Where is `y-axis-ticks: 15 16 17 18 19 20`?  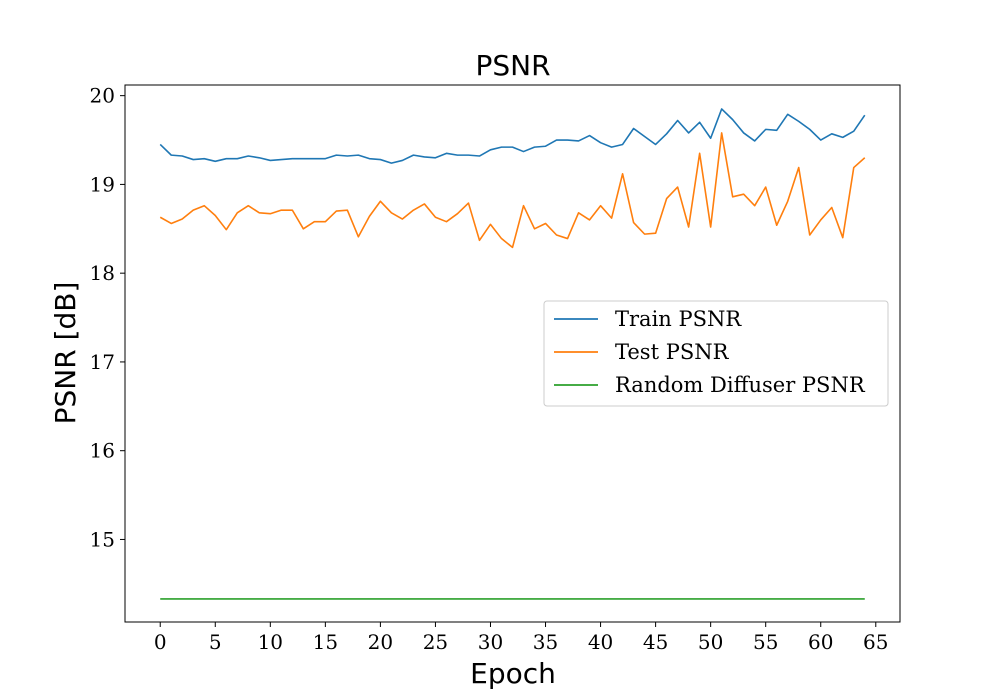
y-axis-ticks: 15 16 17 18 19 20 is located at coordinates (107, 317).